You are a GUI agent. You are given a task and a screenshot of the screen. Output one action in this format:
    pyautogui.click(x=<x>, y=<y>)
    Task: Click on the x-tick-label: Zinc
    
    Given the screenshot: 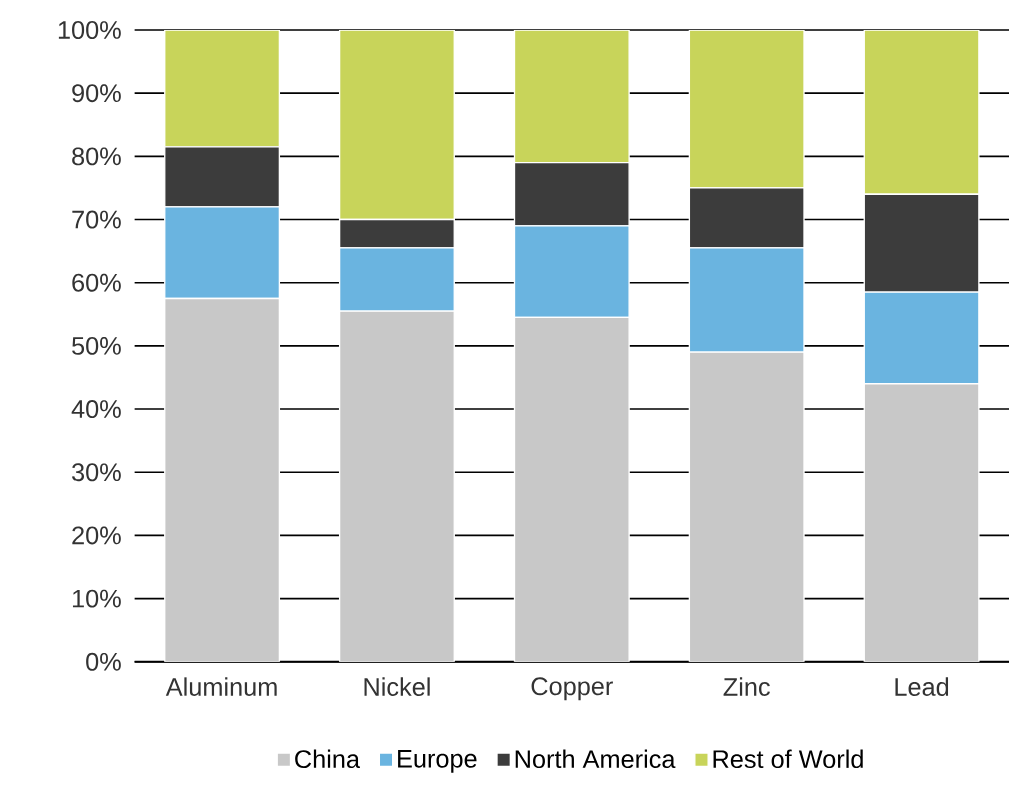 What is the action you would take?
    pyautogui.click(x=746, y=687)
    